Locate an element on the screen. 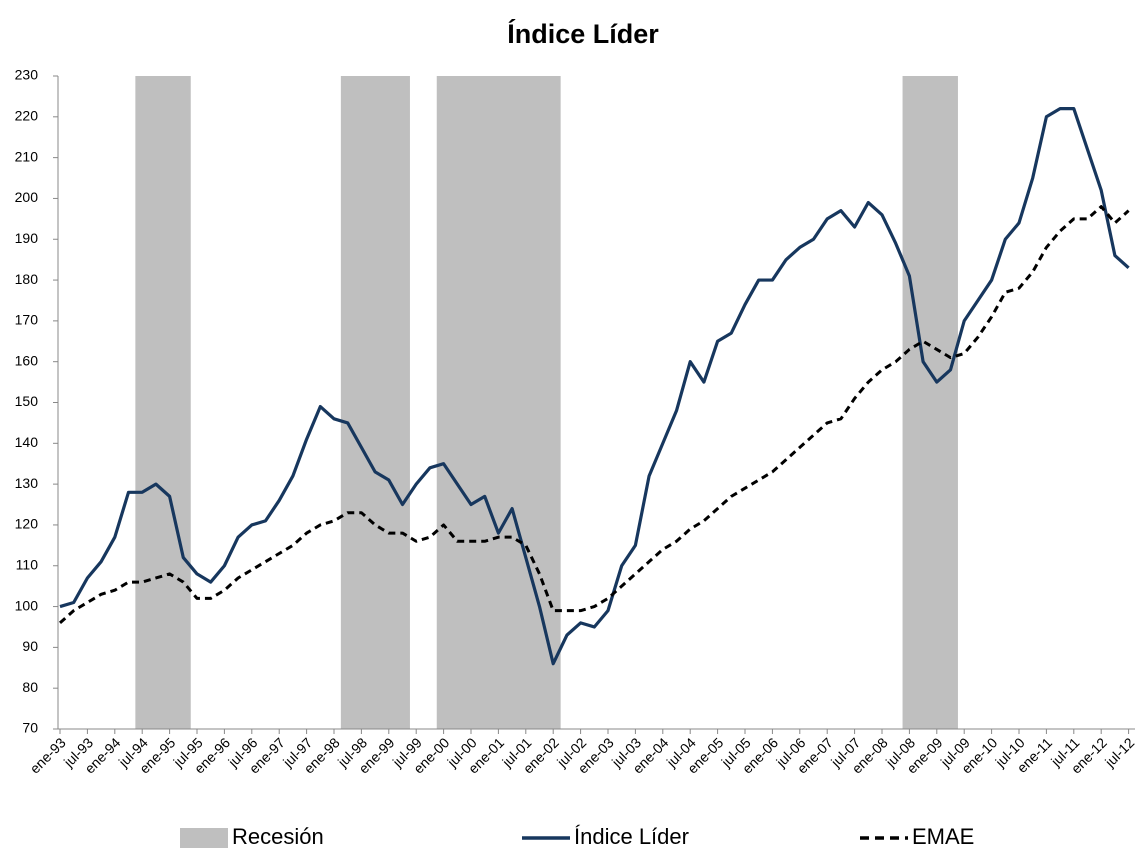 The image size is (1135, 850). chart-title: Índice Líder is located at coordinates (583, 33).